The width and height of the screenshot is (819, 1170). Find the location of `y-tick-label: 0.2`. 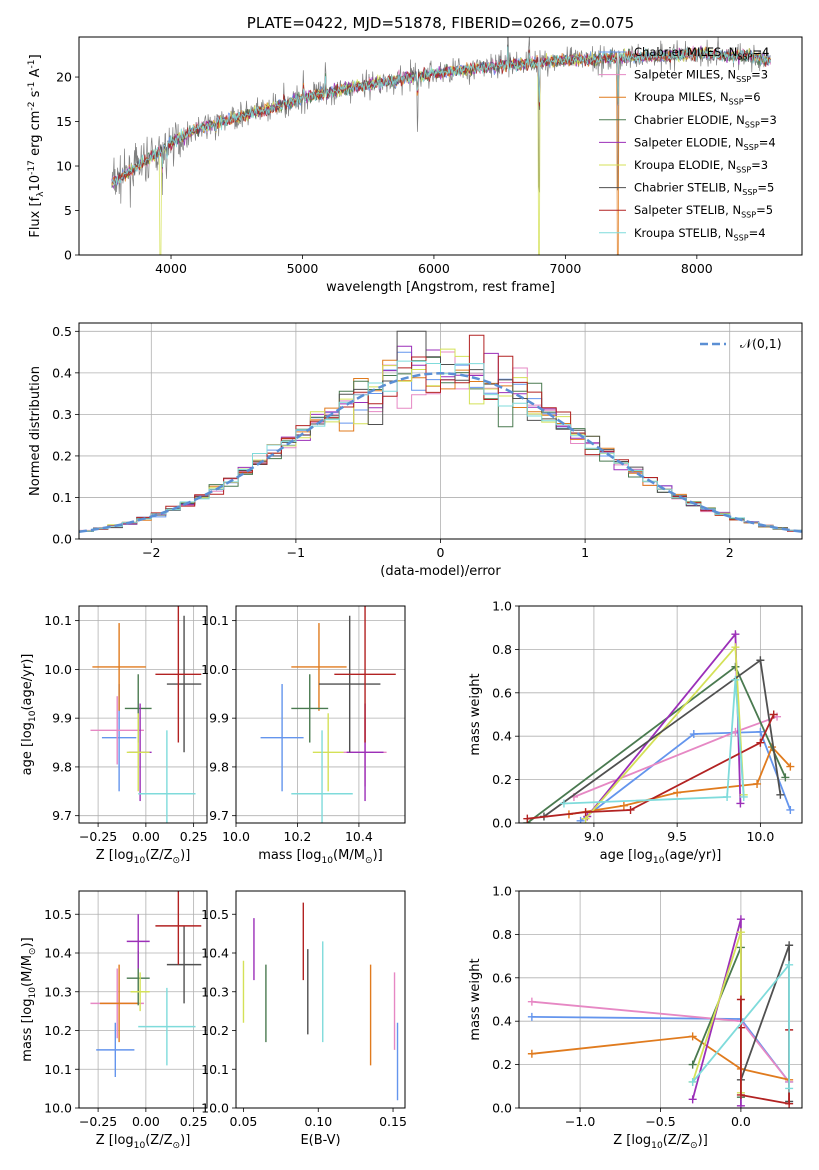

y-tick-label: 0.2 is located at coordinates (502, 779).